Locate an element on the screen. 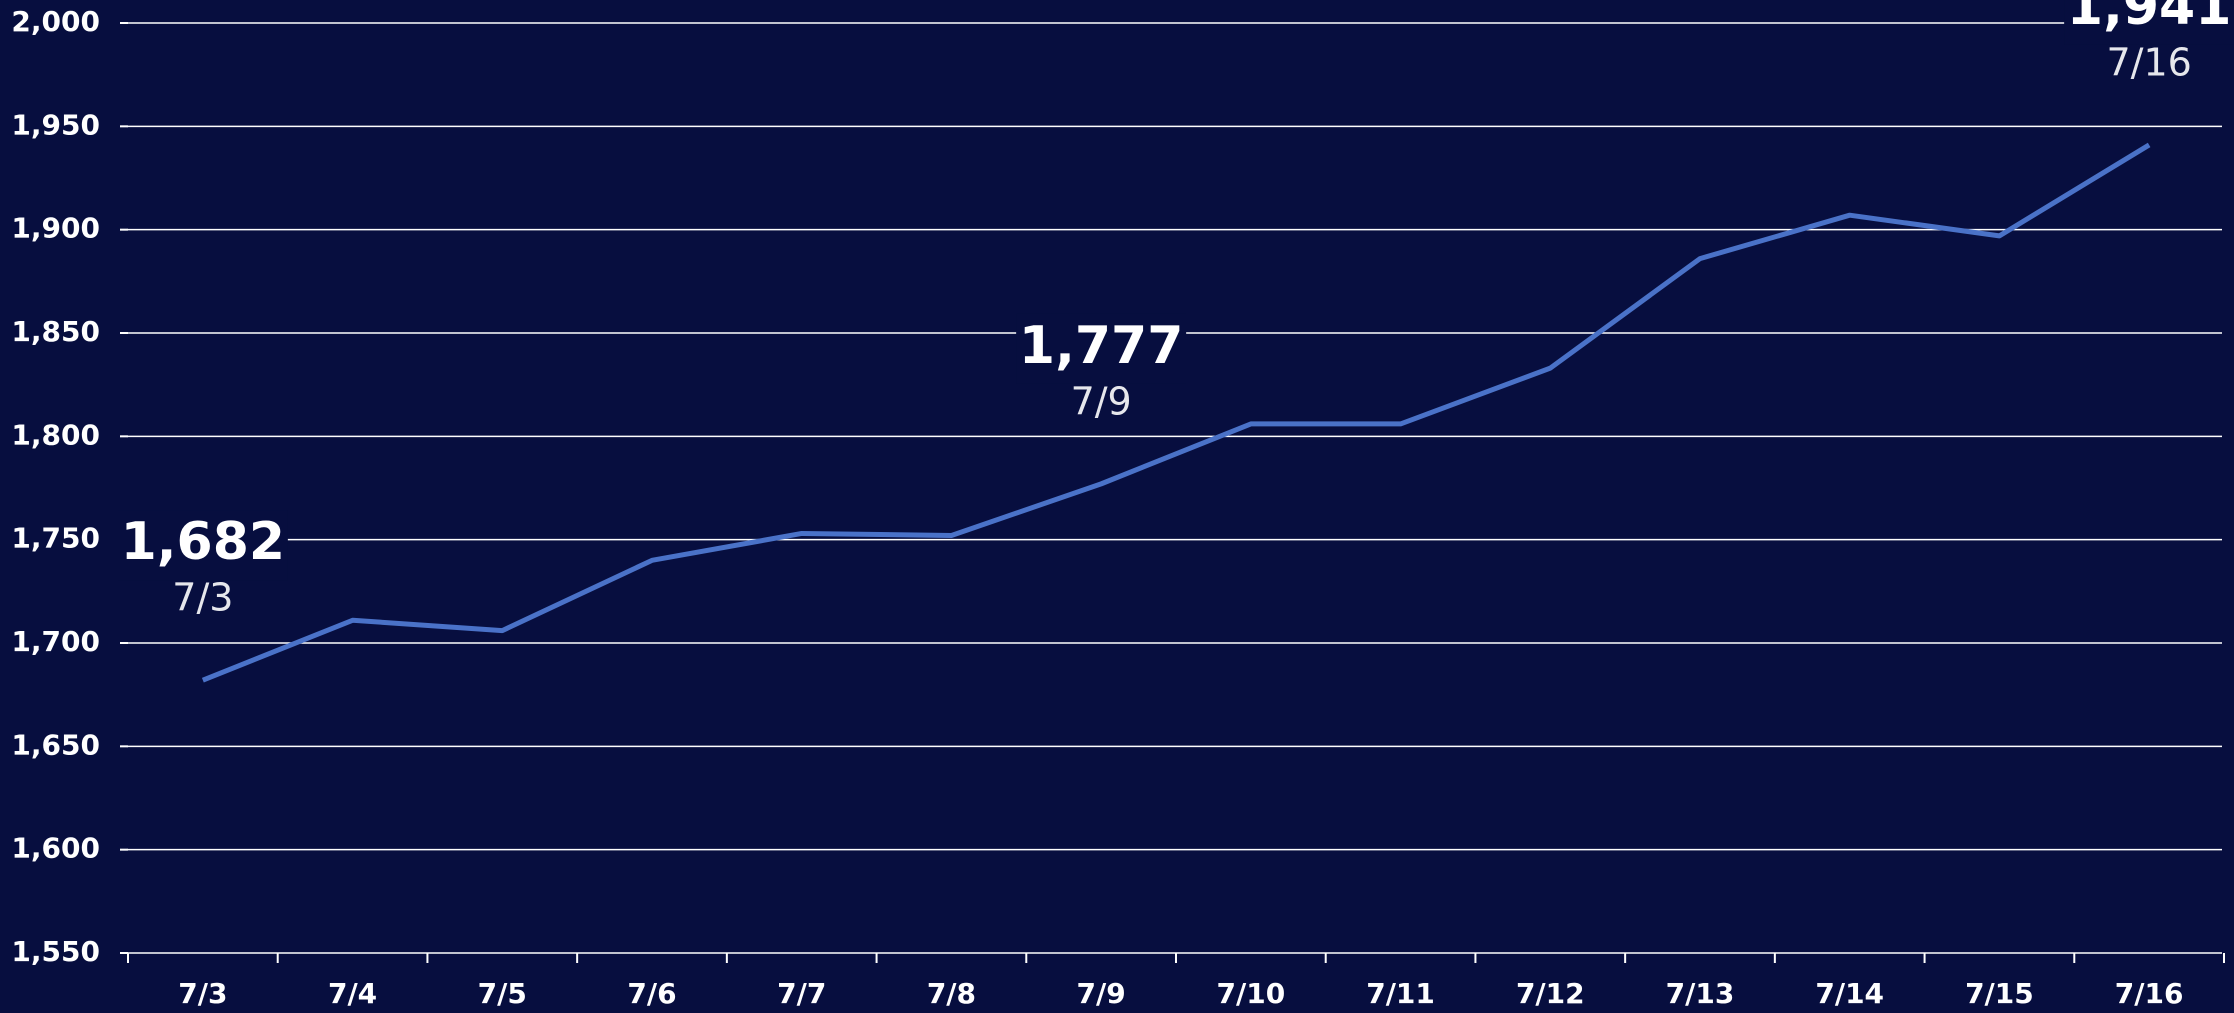 The height and width of the screenshot is (1013, 2234). annotation-value: 1,682 is located at coordinates (203, 542).